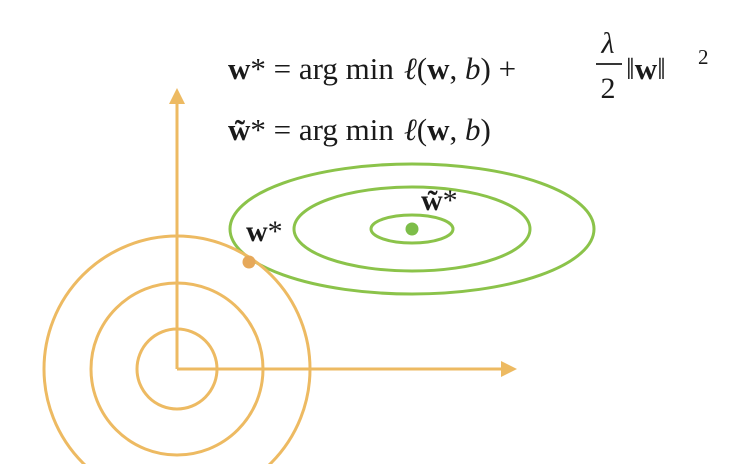 Image resolution: width=731 pixels, height=464 pixels. I want to click on eq2-w-tilde: w̃, so click(239, 129).